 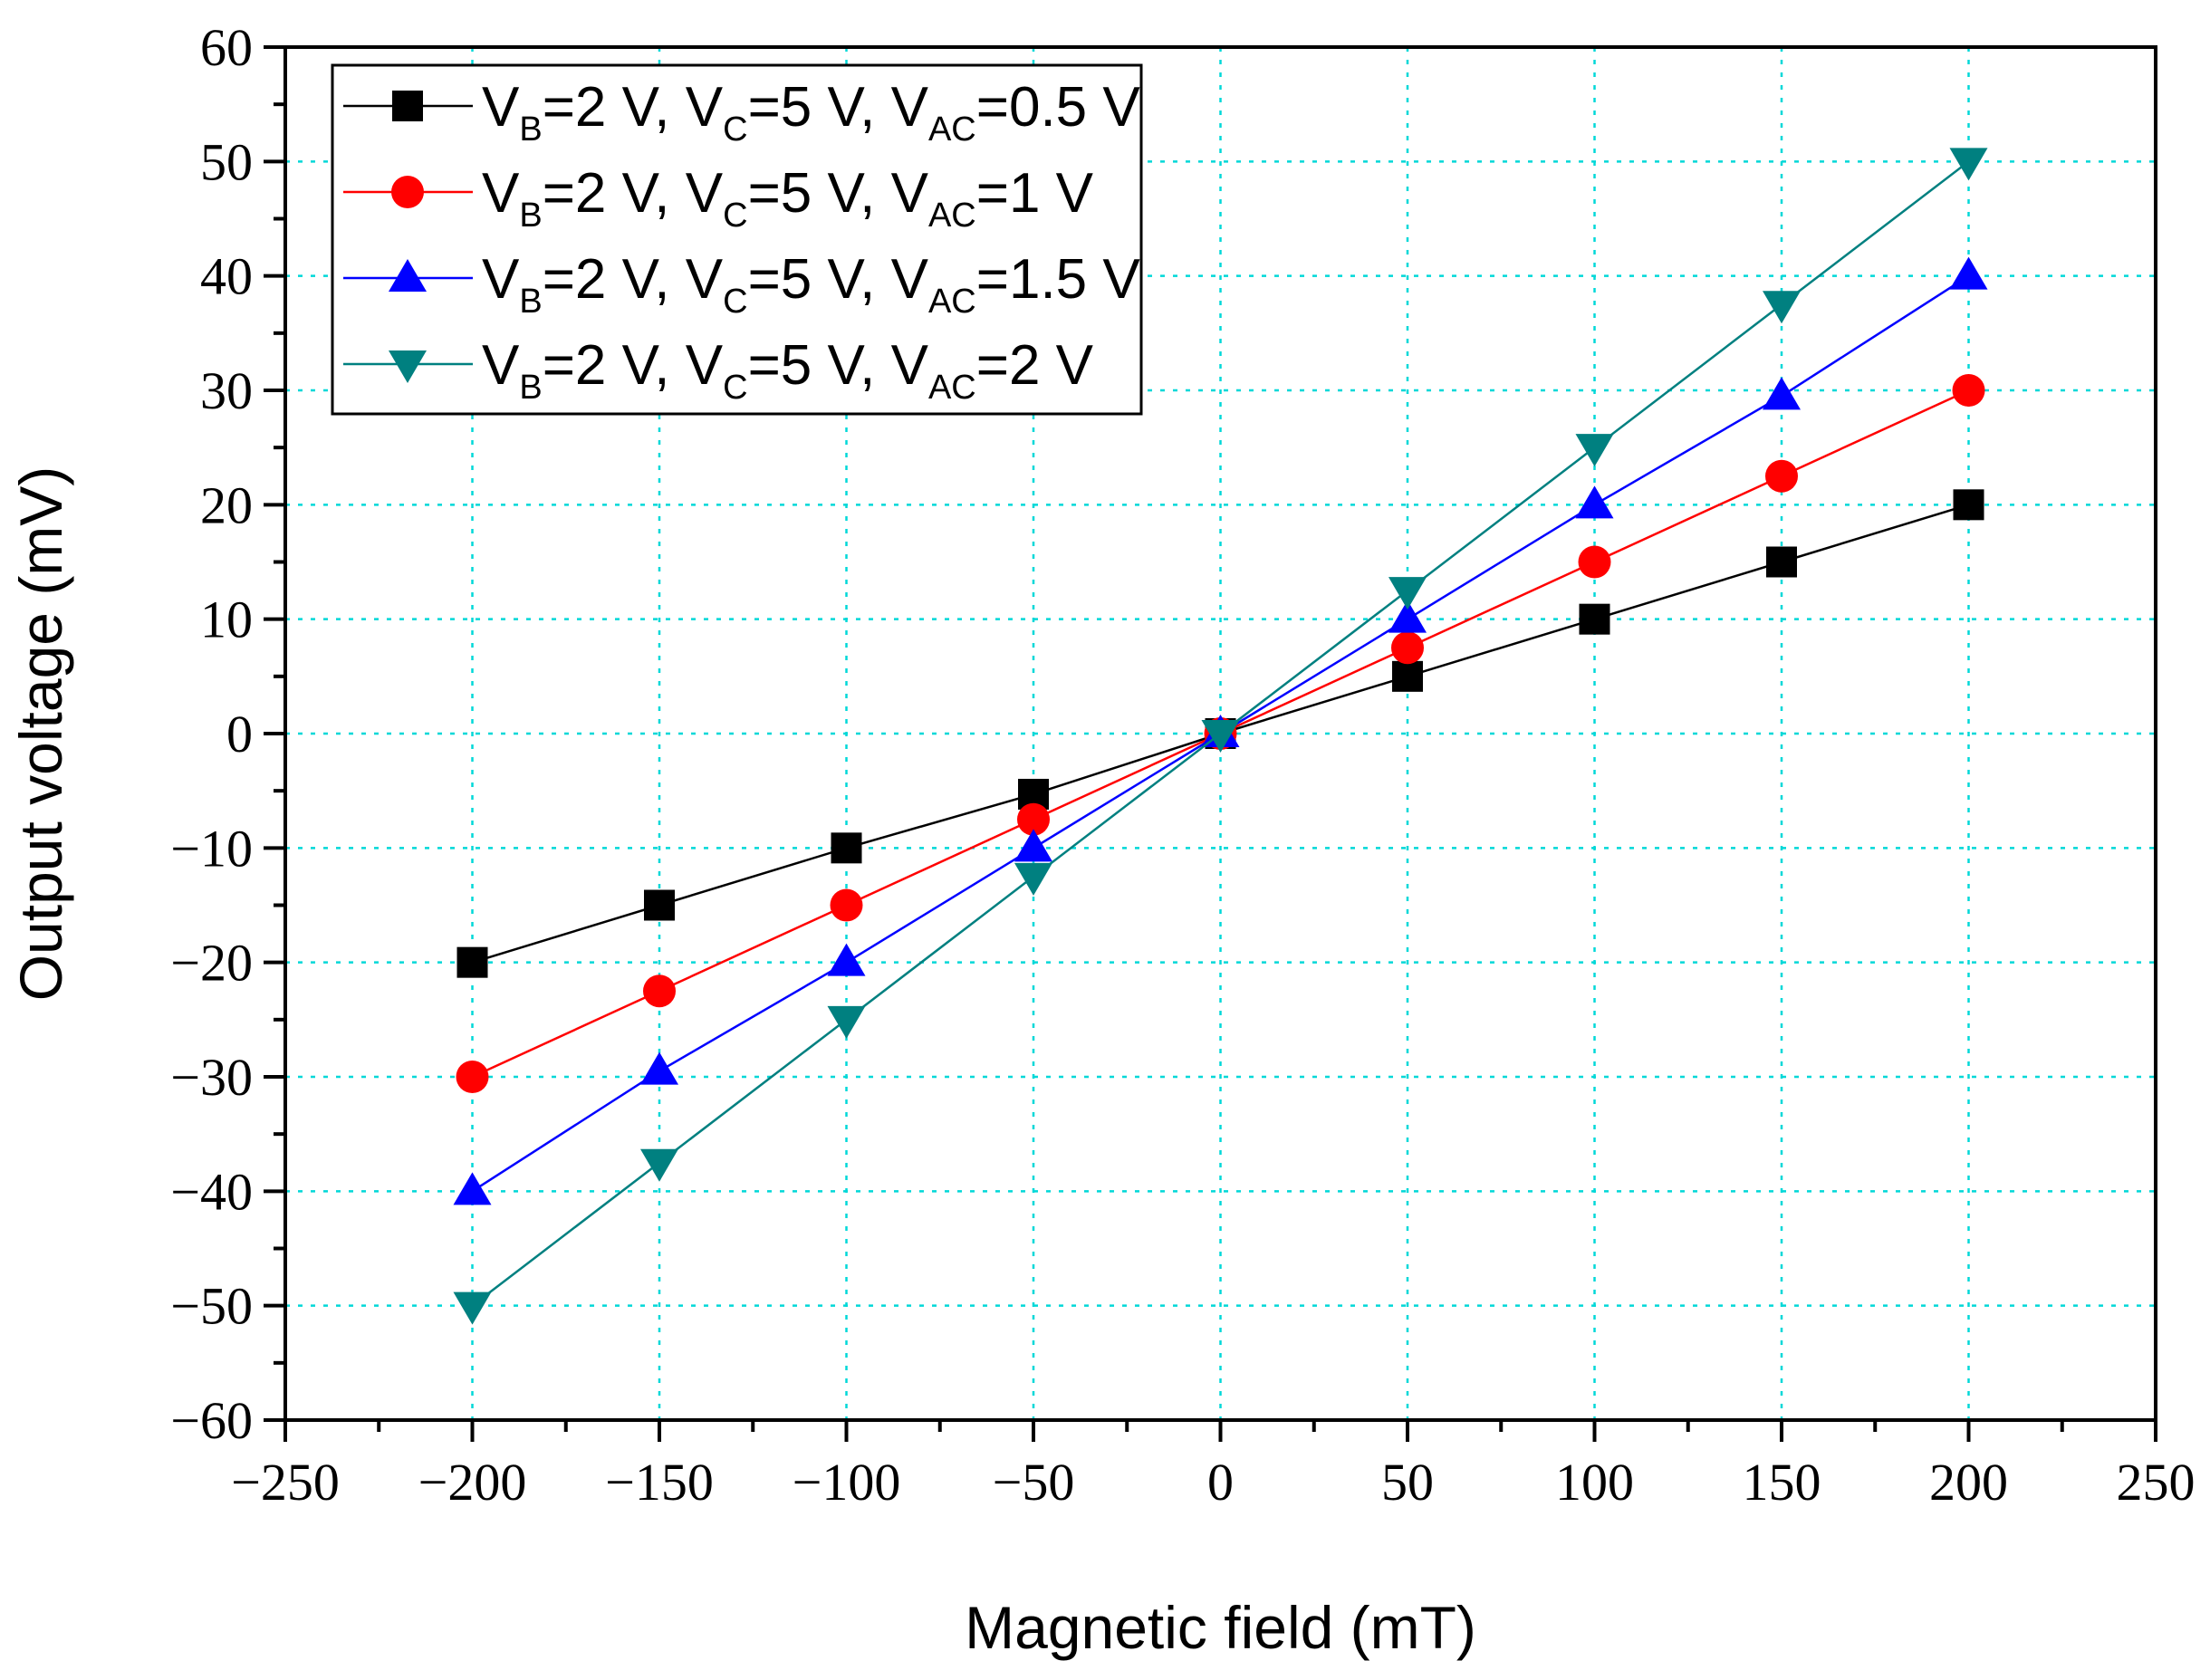 I want to click on legend-item: VB=2 V, VC=5 V, VAC=1 V, so click(x=718, y=198).